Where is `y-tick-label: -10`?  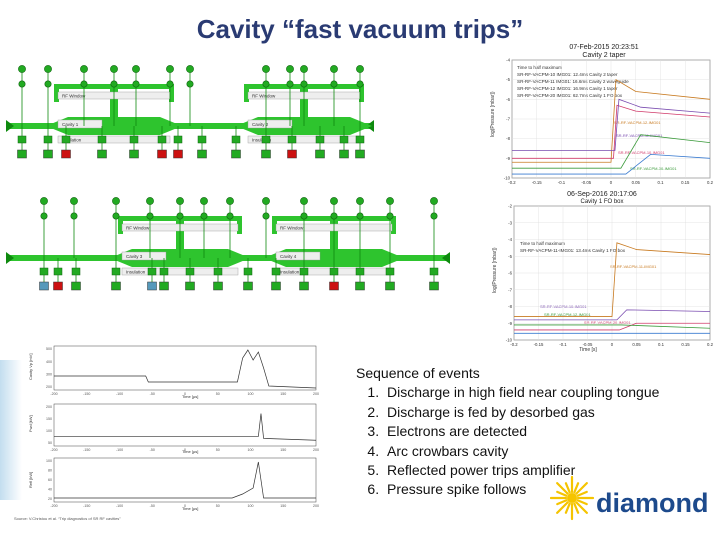
y-tick-label: -10 is located at coordinates (509, 340).